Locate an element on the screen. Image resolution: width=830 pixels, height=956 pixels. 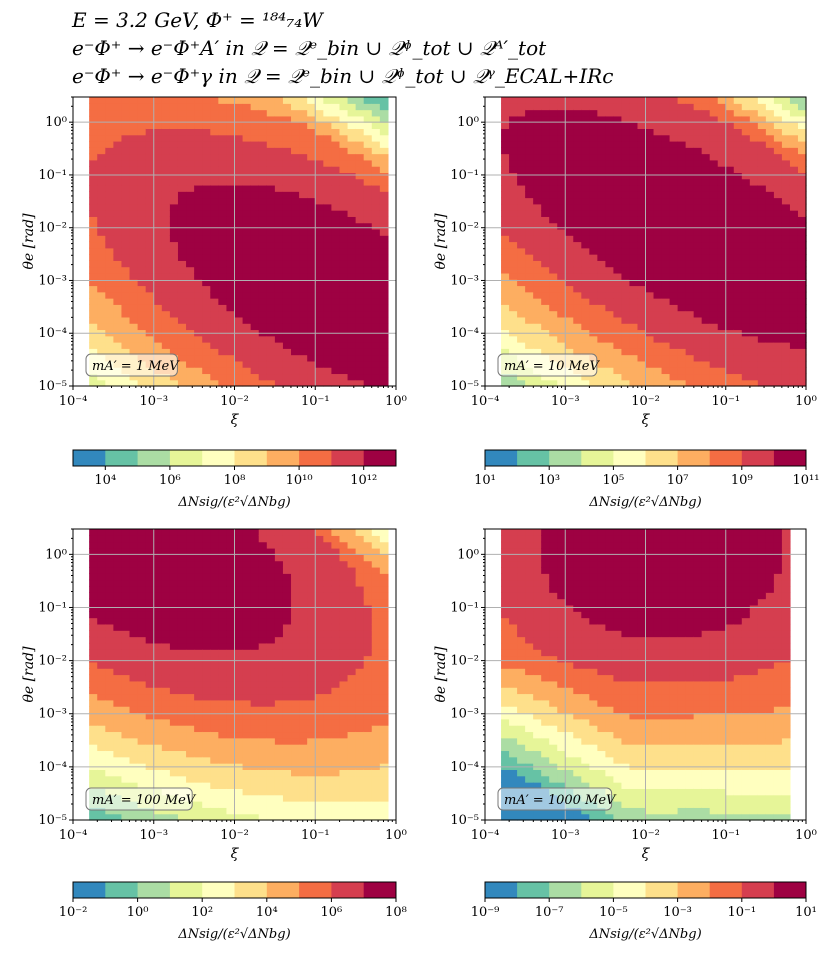
colorbar-segment is located at coordinates (694, 458).